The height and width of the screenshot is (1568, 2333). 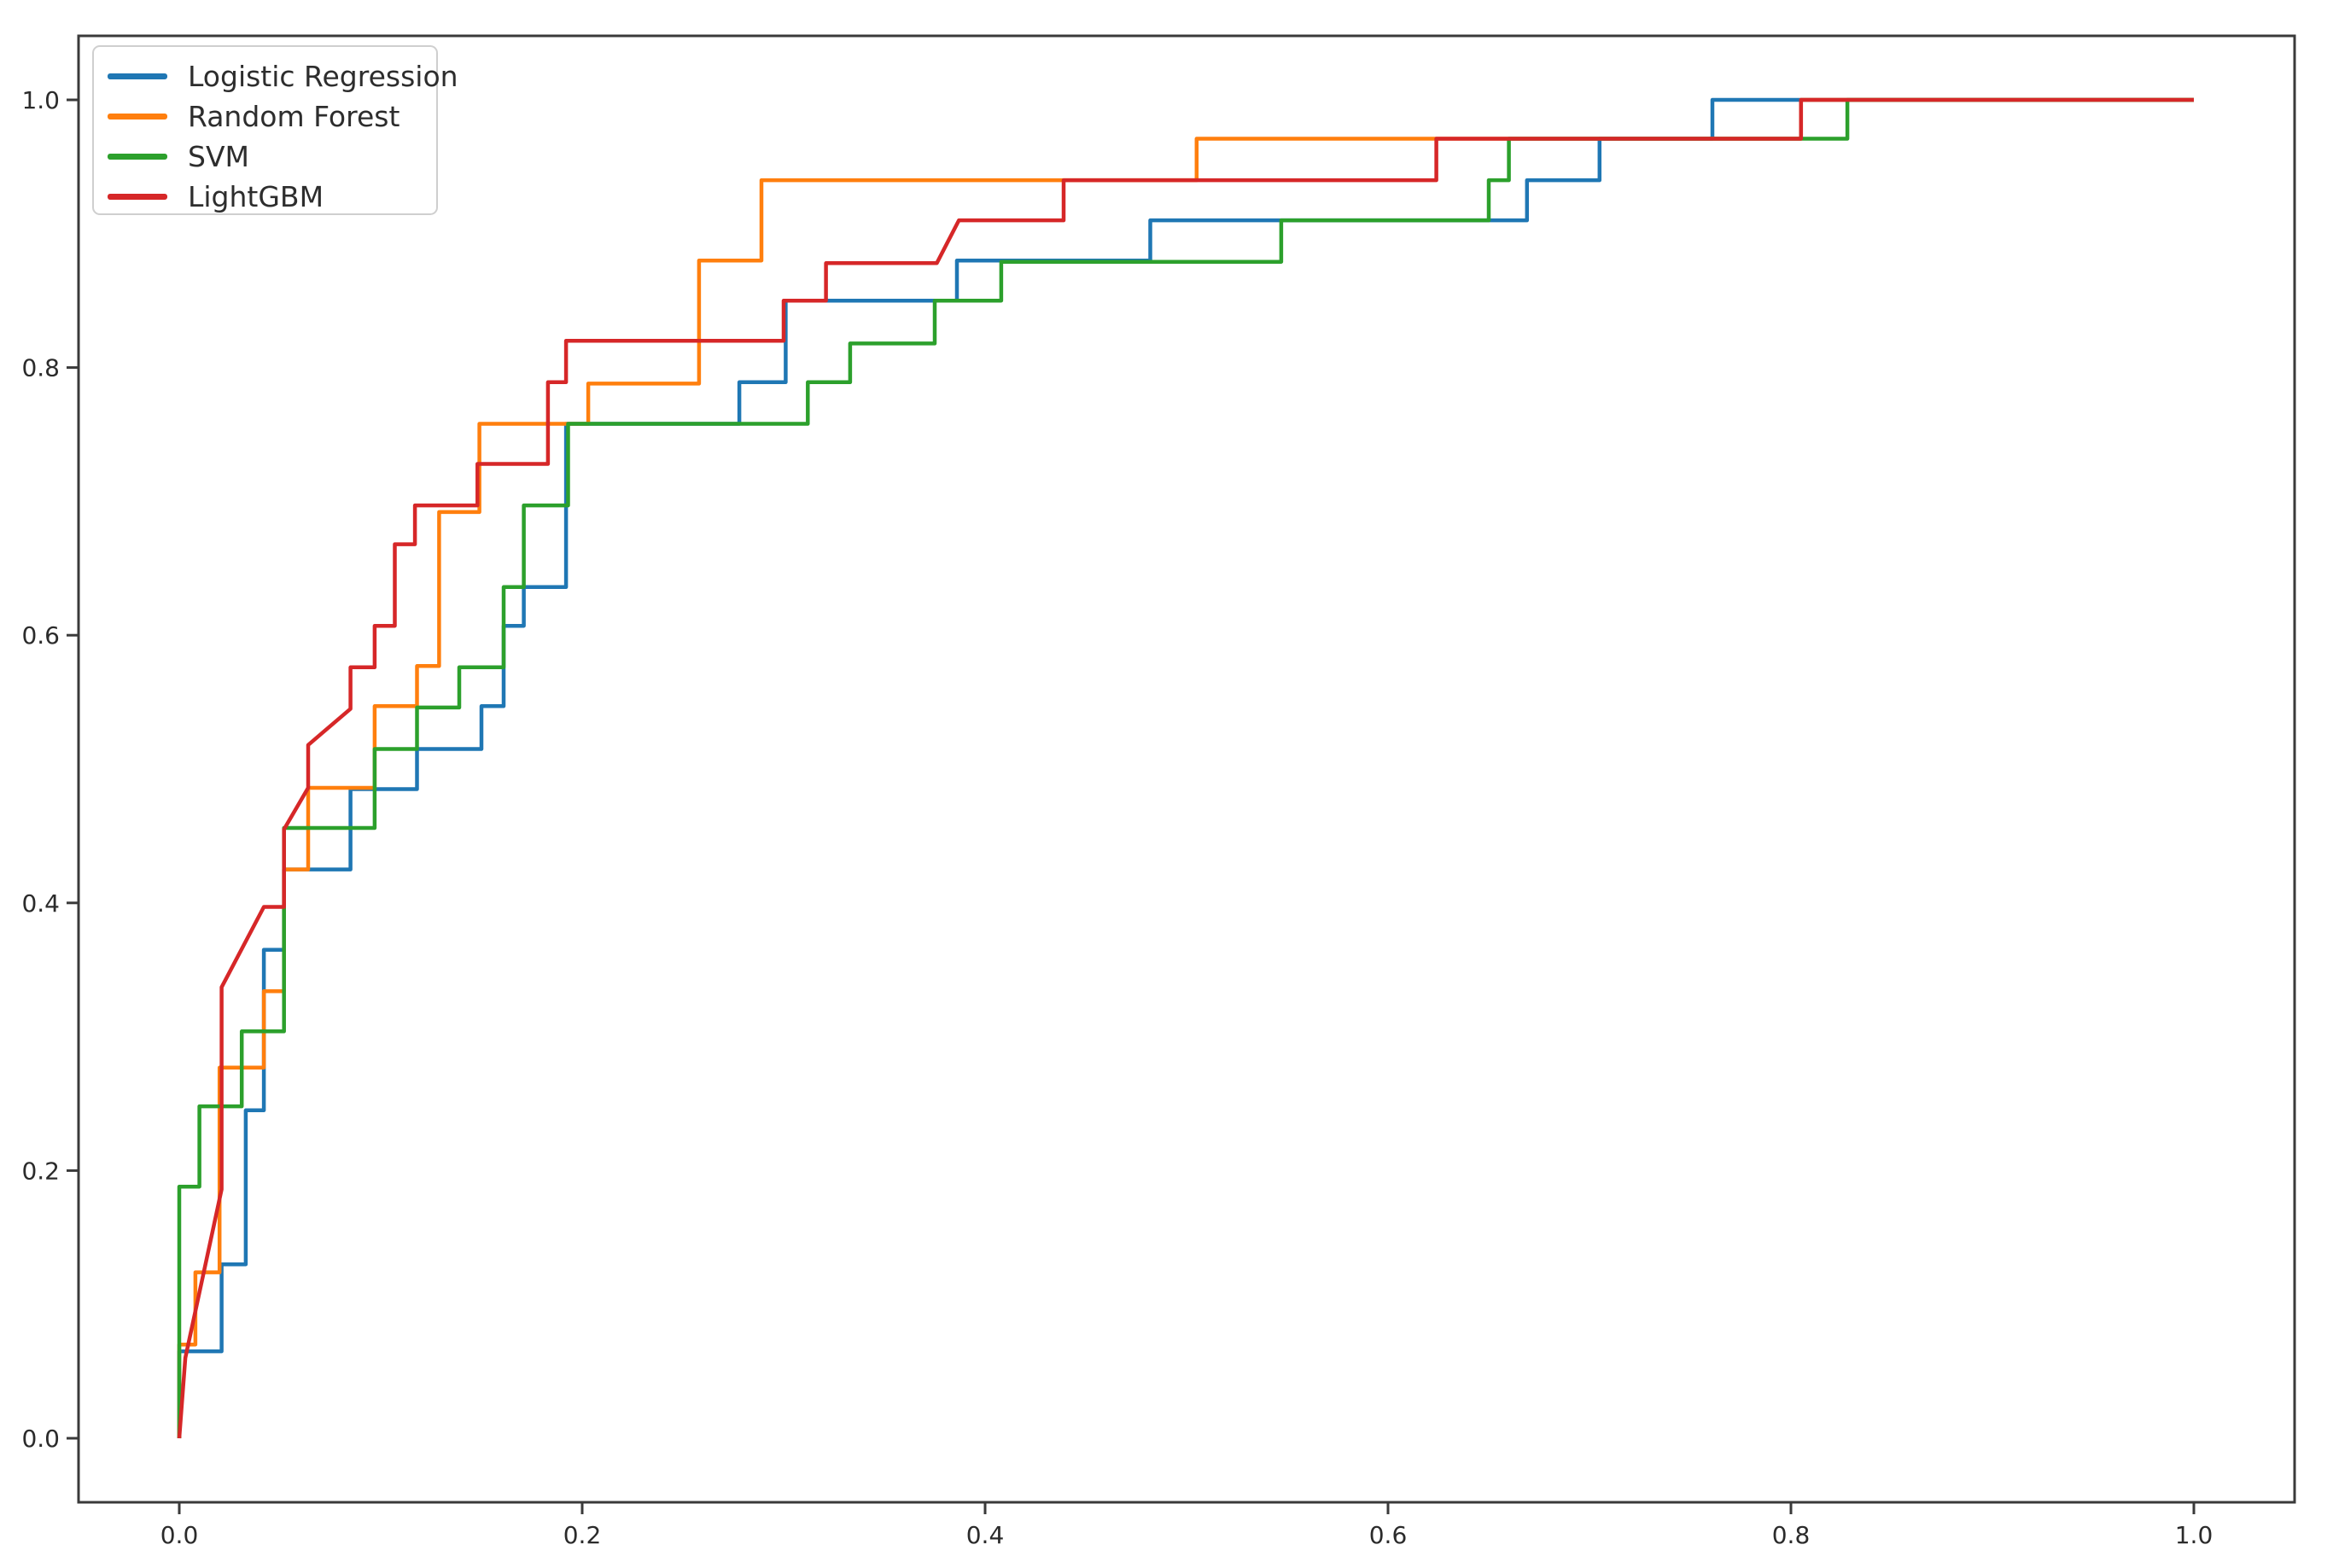 What do you see at coordinates (137, 117) in the screenshot?
I see `legend-line-swatch-random-forest` at bounding box center [137, 117].